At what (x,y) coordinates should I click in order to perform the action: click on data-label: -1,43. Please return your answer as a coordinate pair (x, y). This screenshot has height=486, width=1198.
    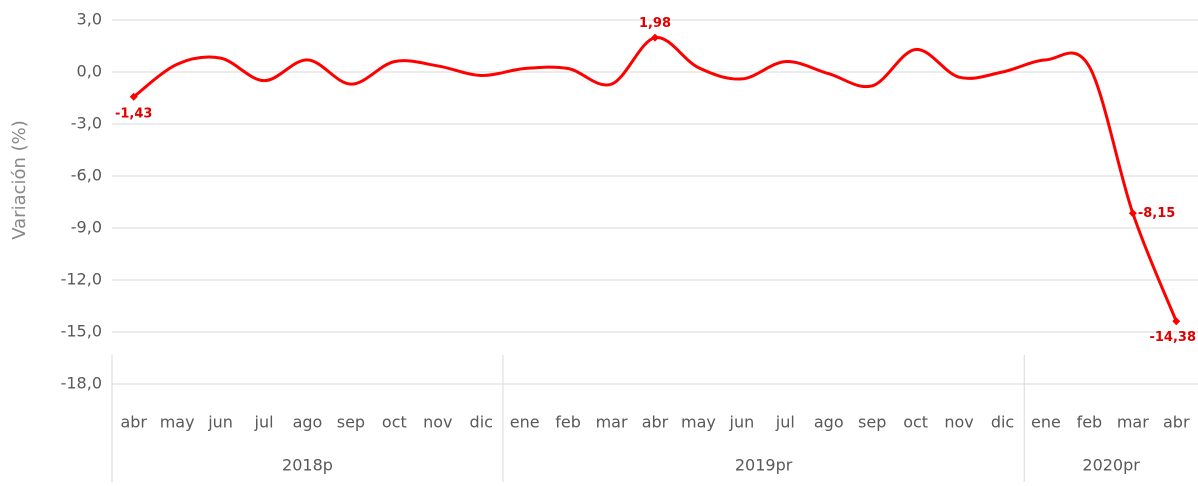
    Looking at the image, I should click on (133, 113).